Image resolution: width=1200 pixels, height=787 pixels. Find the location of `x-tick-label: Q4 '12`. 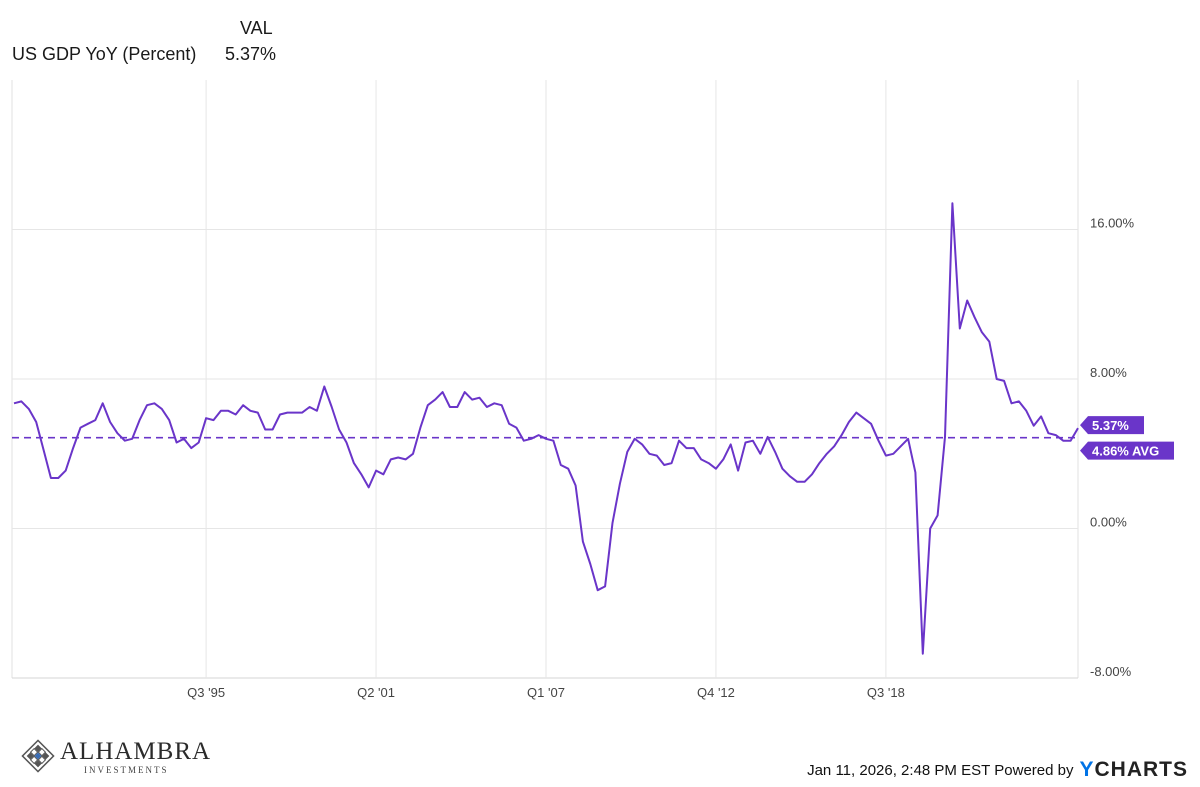

x-tick-label: Q4 '12 is located at coordinates (716, 692).